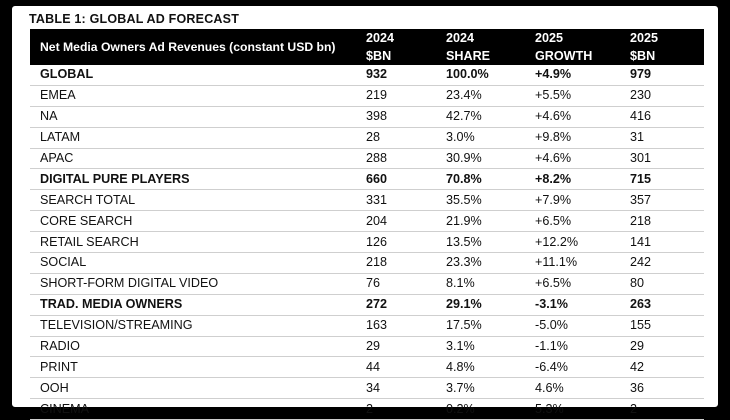 The height and width of the screenshot is (420, 730). What do you see at coordinates (193, 388) in the screenshot?
I see `row-label: OOH` at bounding box center [193, 388].